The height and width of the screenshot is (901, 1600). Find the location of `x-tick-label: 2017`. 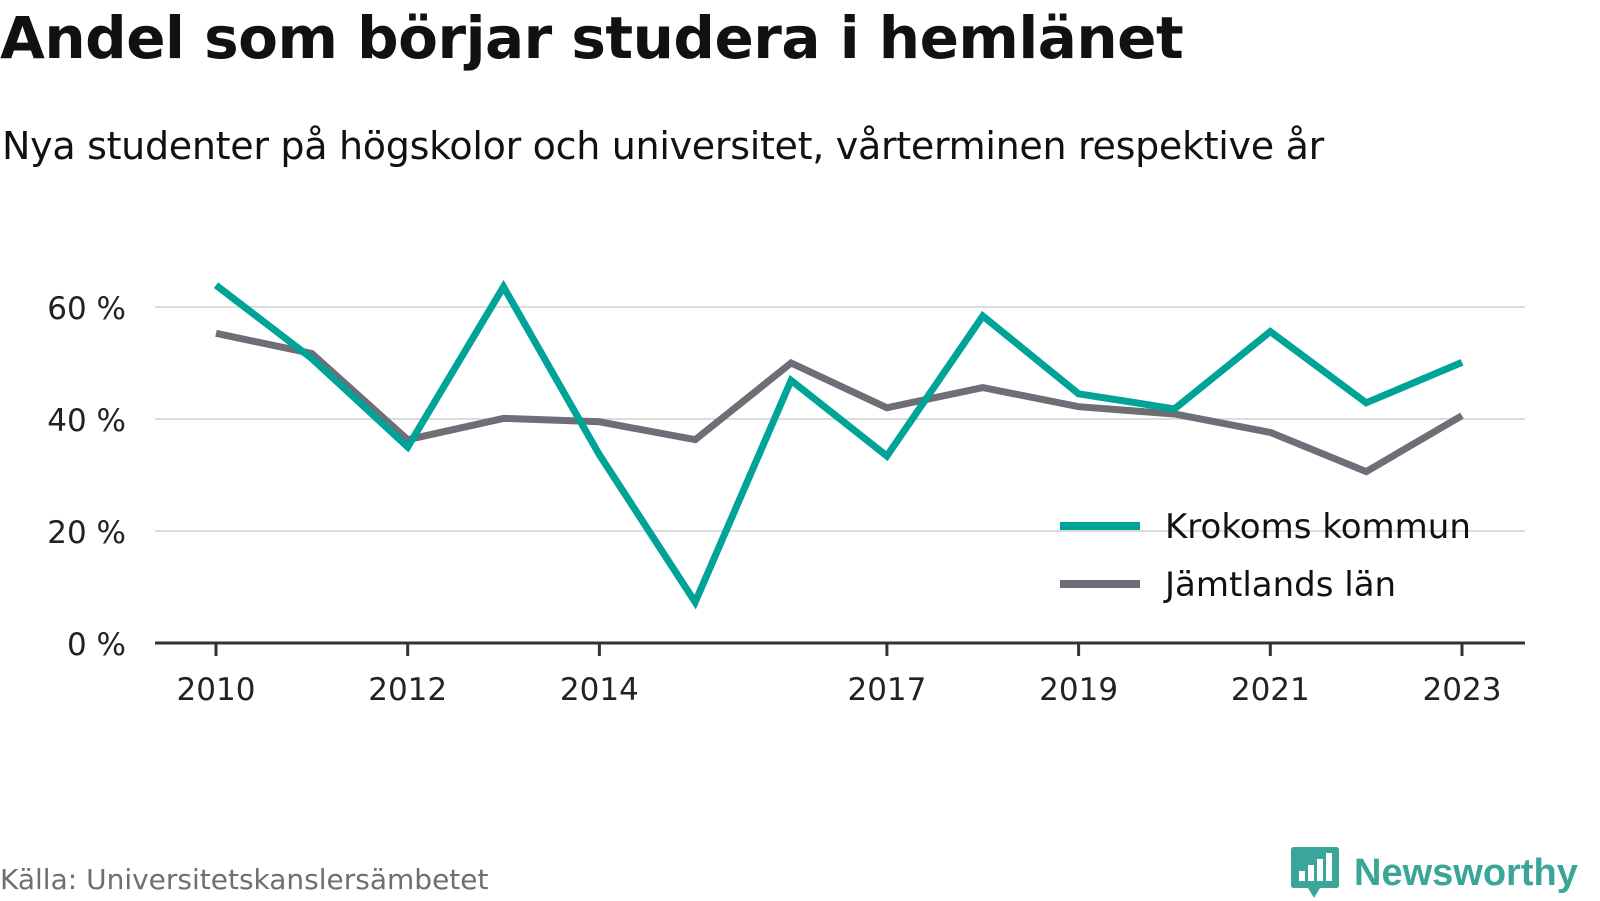

x-tick-label: 2017 is located at coordinates (886, 690).